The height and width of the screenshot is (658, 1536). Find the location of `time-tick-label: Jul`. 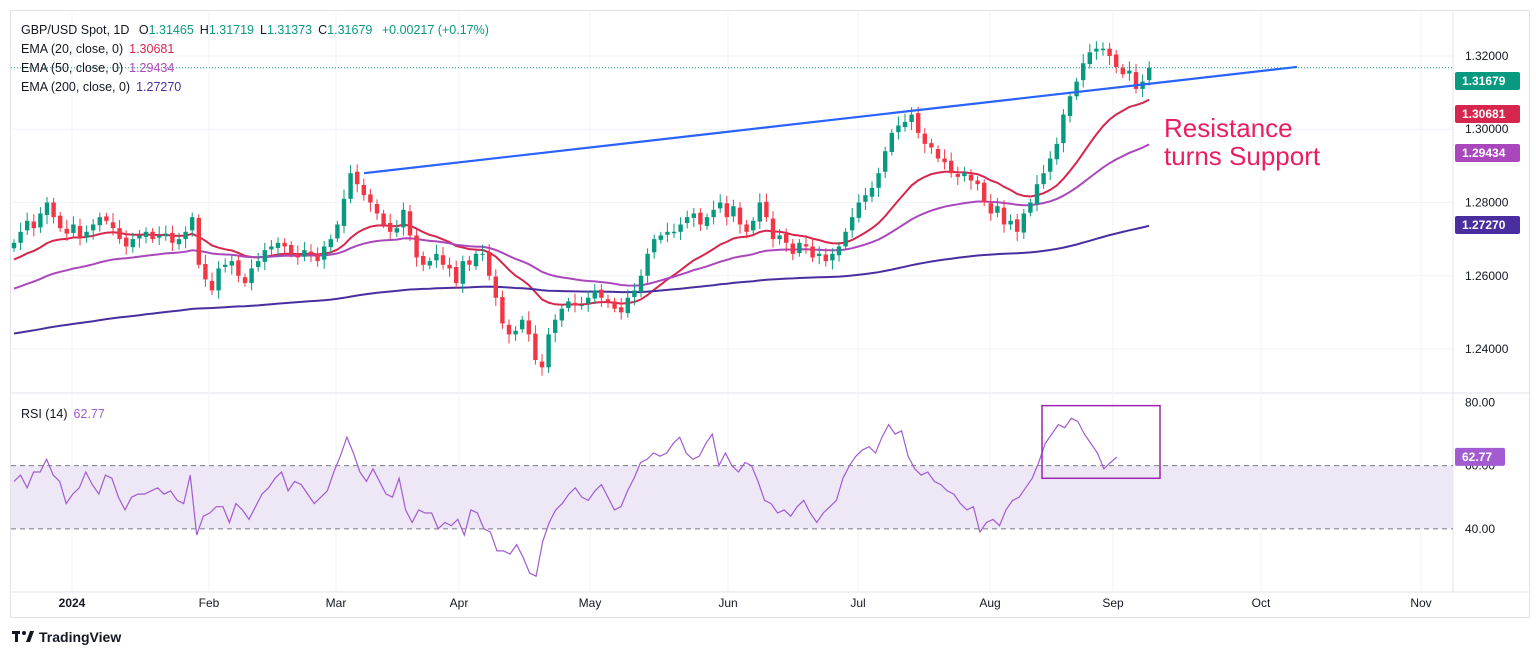

time-tick-label: Jul is located at coordinates (857, 603).